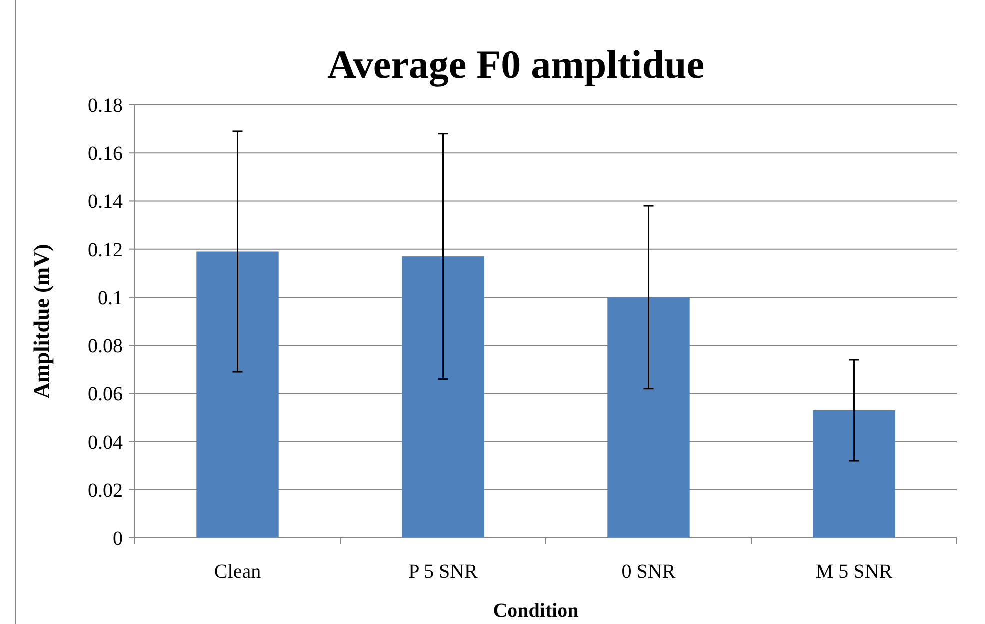 The width and height of the screenshot is (985, 624). Describe the element at coordinates (536, 611) in the screenshot. I see `x-axis-title: Condition` at that location.